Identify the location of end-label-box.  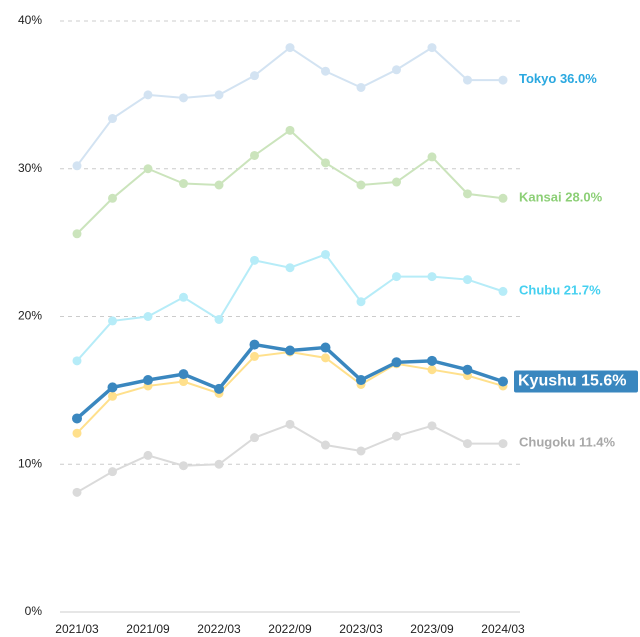
(576, 381).